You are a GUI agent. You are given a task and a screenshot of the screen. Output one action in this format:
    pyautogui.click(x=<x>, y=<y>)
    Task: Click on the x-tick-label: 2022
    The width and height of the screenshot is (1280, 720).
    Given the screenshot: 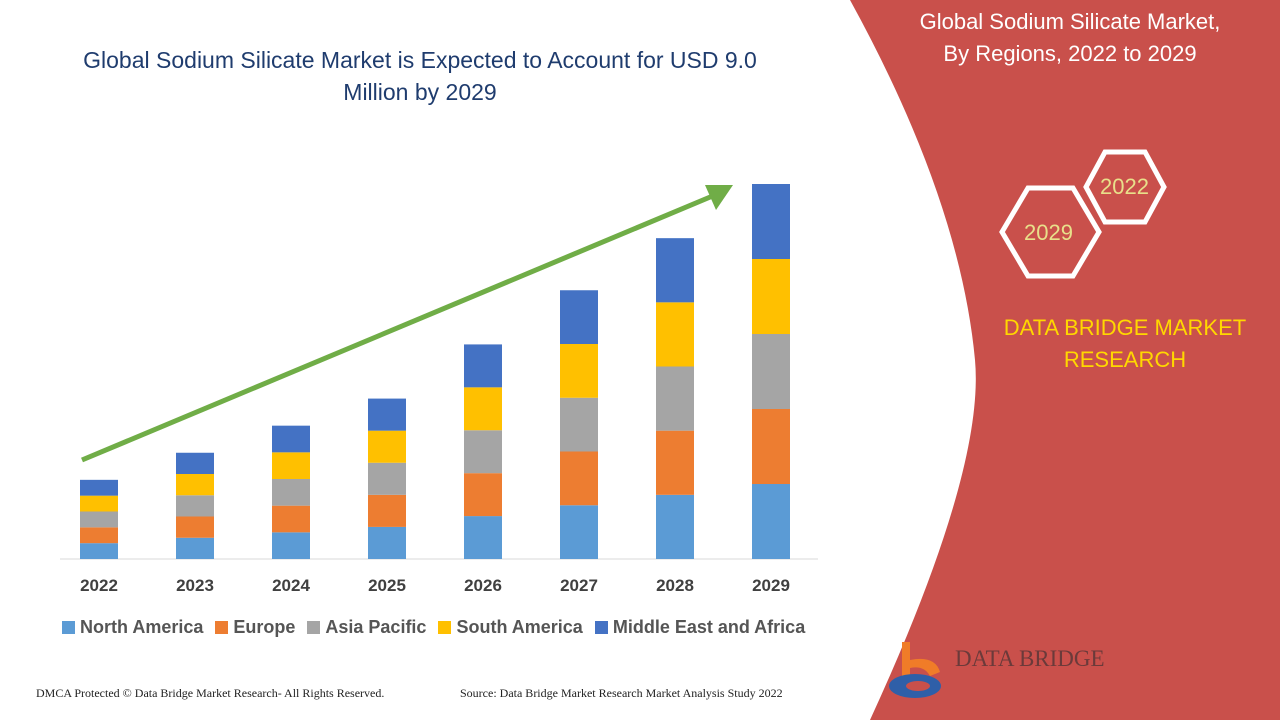 What is the action you would take?
    pyautogui.click(x=99, y=585)
    